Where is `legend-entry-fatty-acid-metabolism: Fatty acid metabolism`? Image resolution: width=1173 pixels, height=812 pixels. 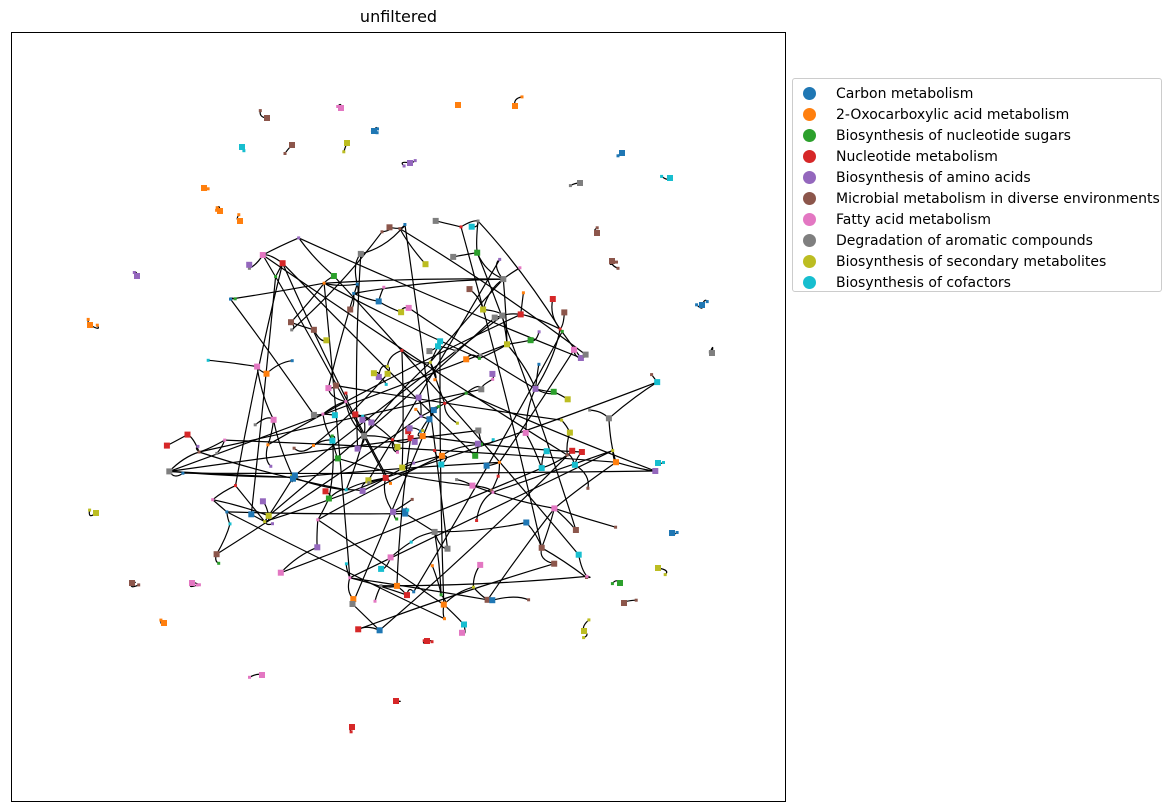 legend-entry-fatty-acid-metabolism: Fatty acid metabolism is located at coordinates (982, 219).